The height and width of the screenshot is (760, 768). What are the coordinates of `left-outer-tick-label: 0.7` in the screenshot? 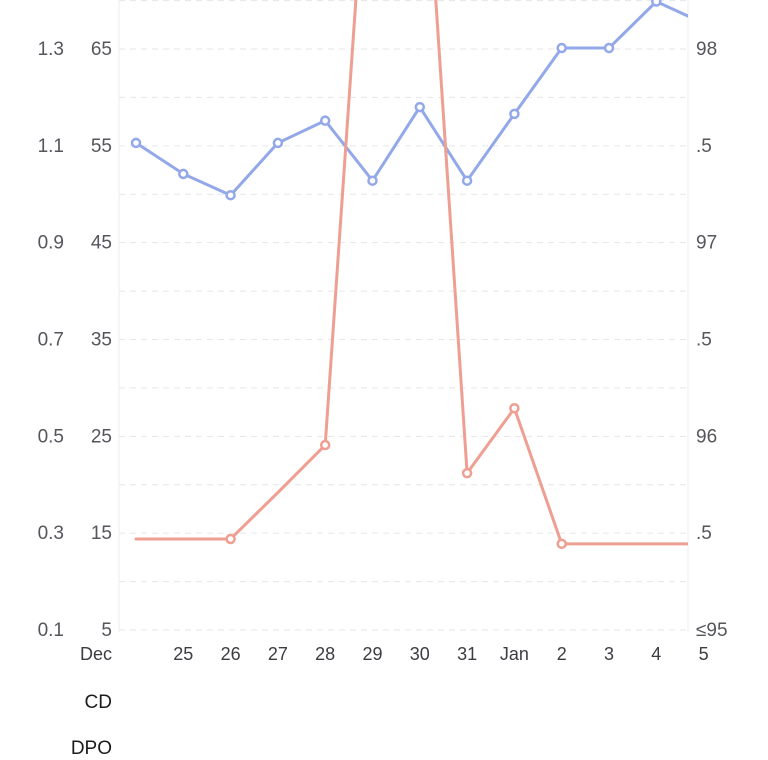 It's located at (51, 340).